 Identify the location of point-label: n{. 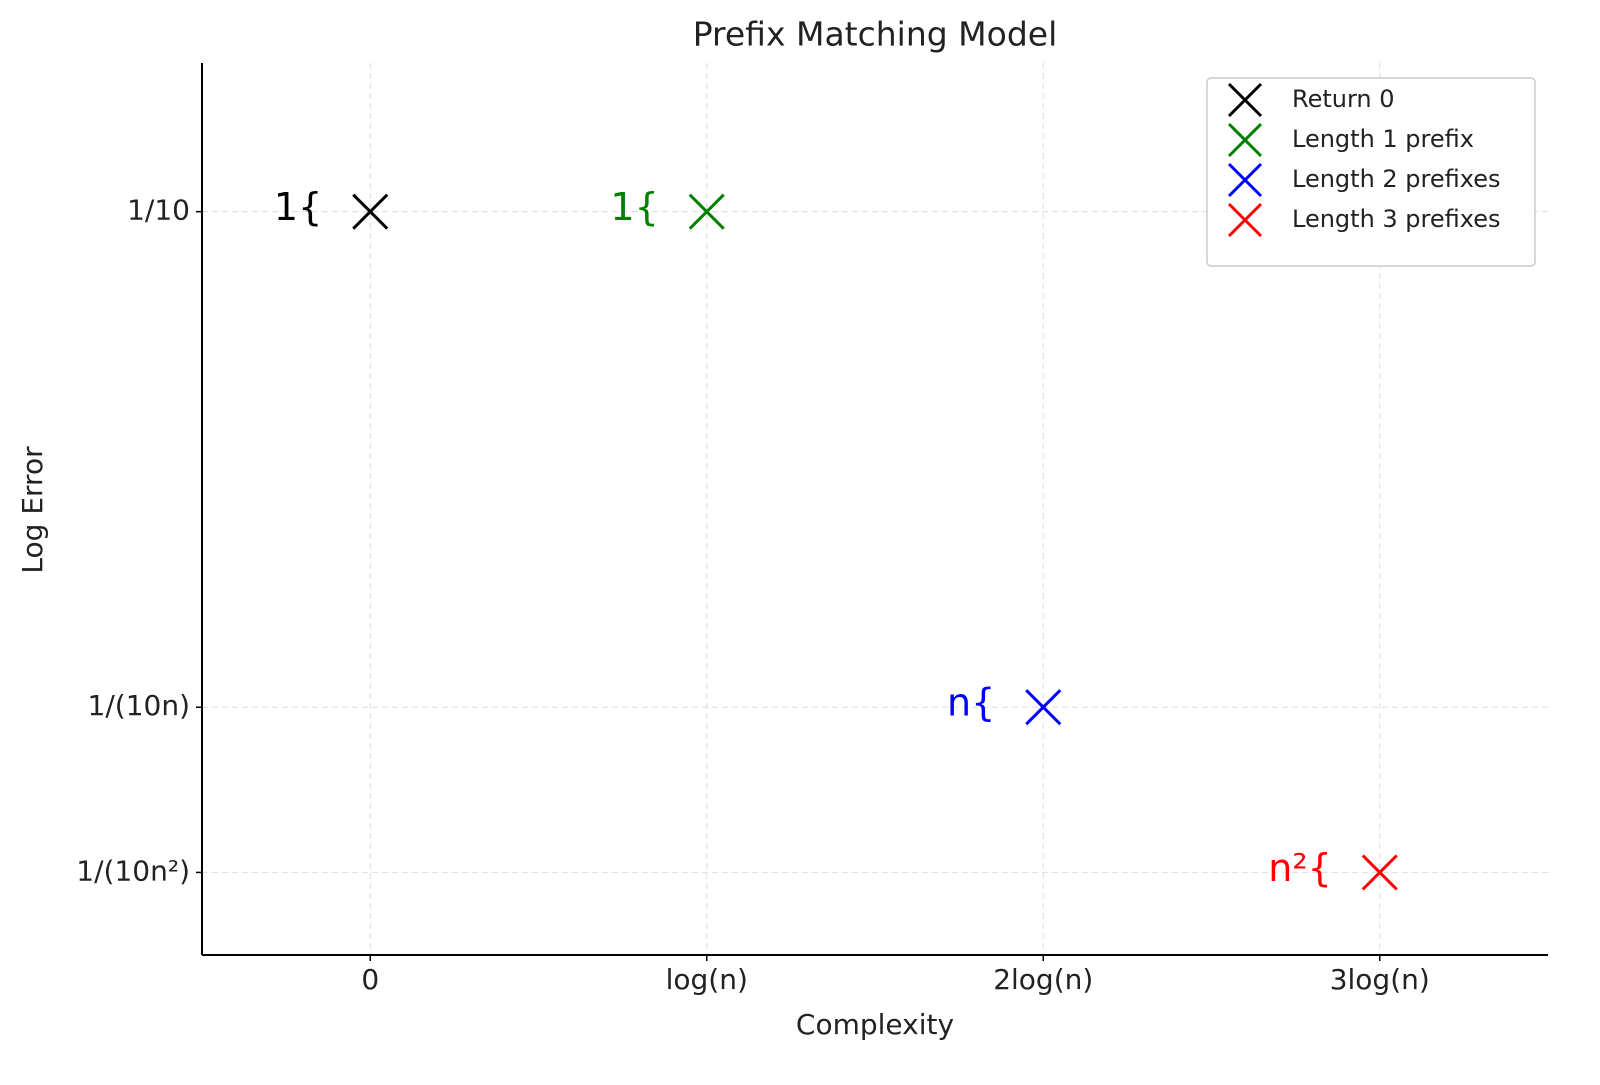
(971, 703).